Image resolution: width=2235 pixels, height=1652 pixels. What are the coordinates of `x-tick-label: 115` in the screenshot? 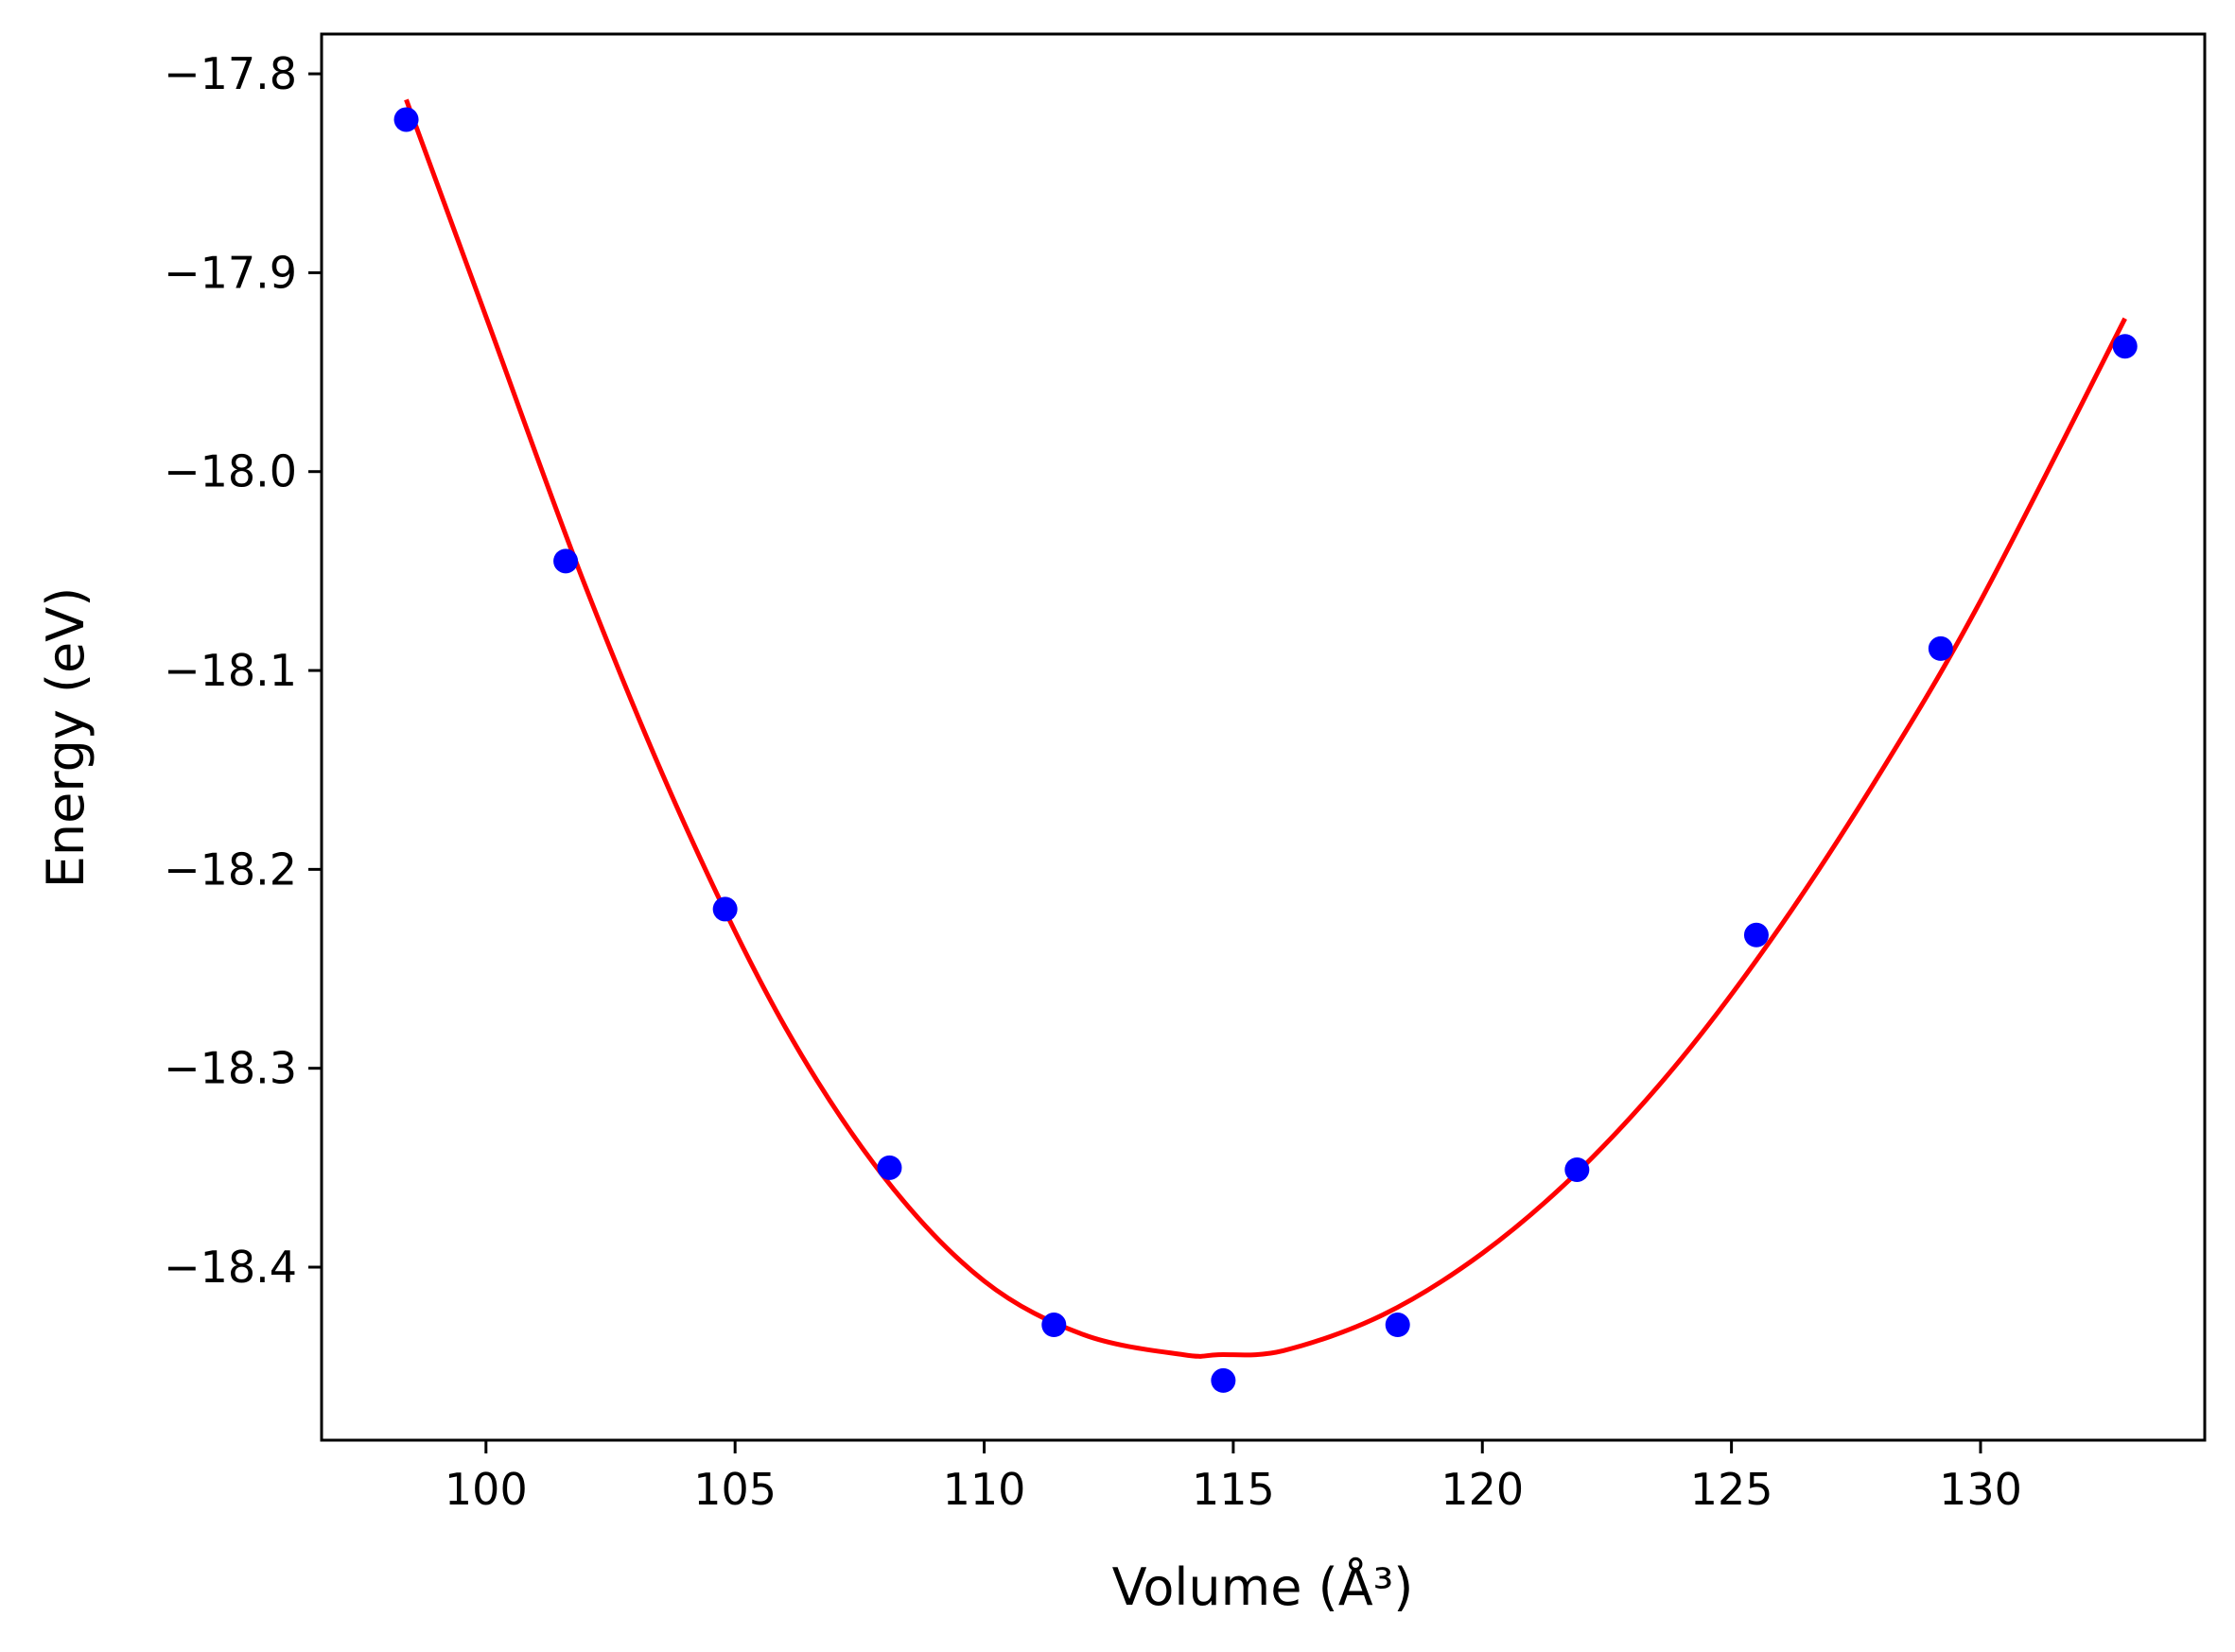 It's located at (1233, 1490).